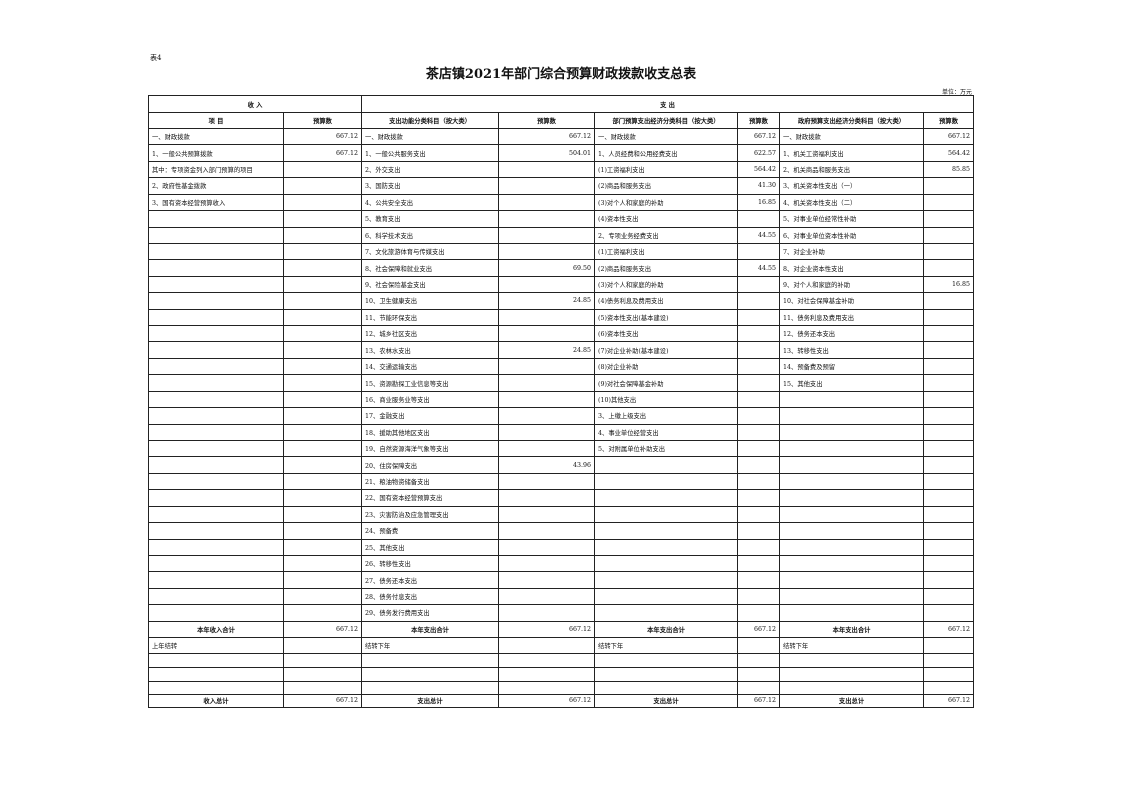  I want to click on cell: 15、其他支出, so click(852, 383).